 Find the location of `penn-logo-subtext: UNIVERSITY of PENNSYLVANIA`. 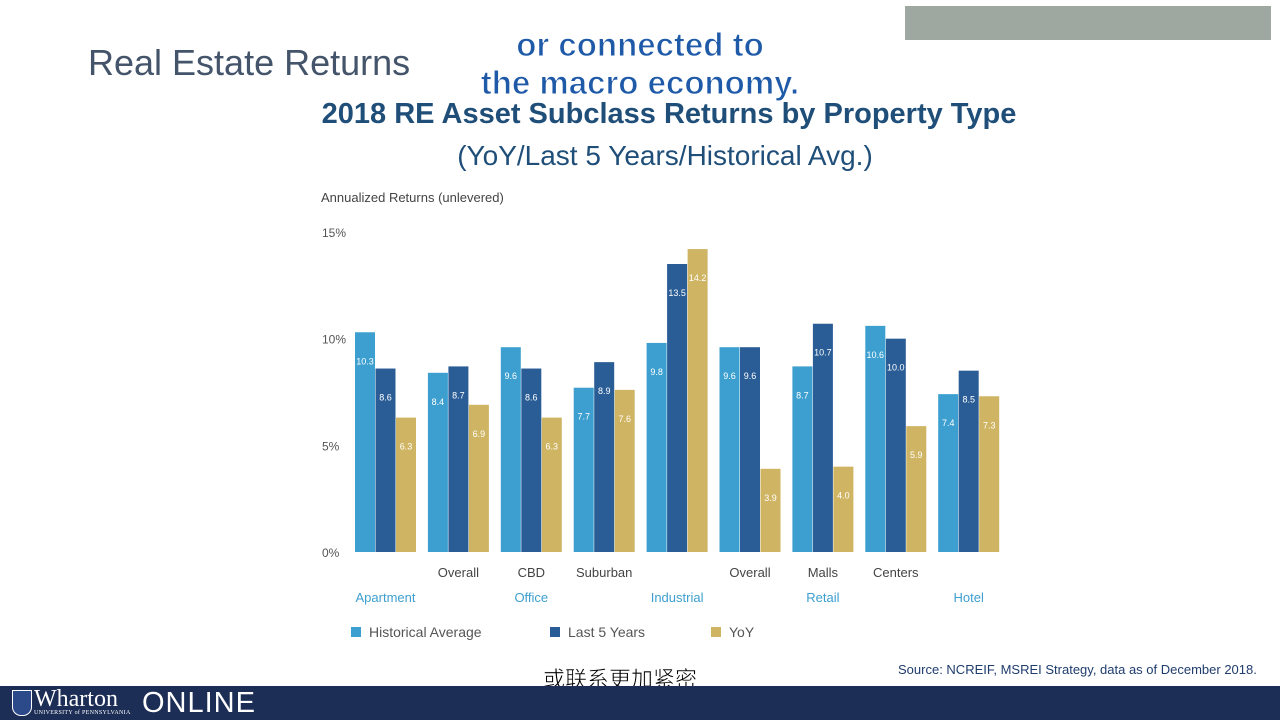

penn-logo-subtext: UNIVERSITY of PENNSYLVANIA is located at coordinates (82, 713).